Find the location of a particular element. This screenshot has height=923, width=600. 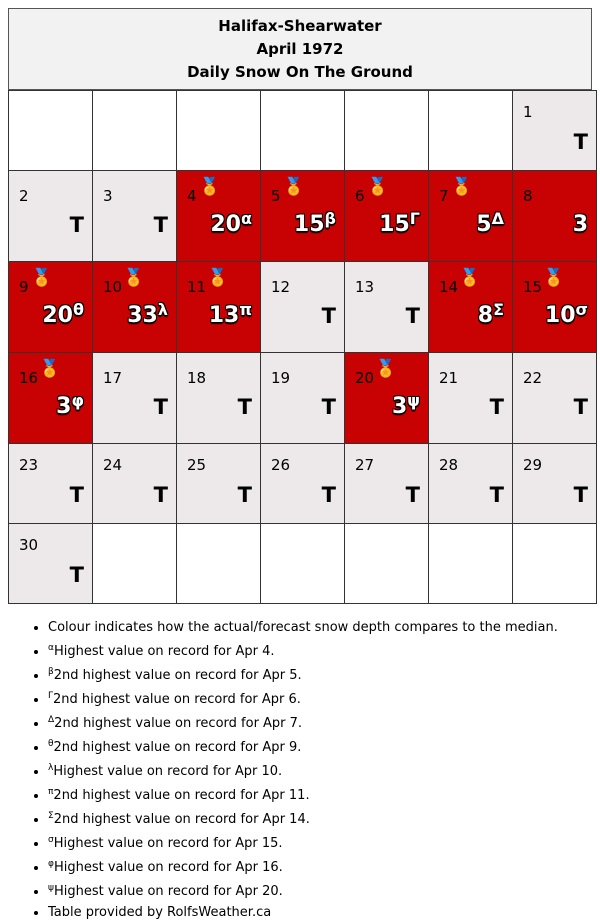

footnote-text: 2nd highest value on record for Apr 6. is located at coordinates (177, 699).